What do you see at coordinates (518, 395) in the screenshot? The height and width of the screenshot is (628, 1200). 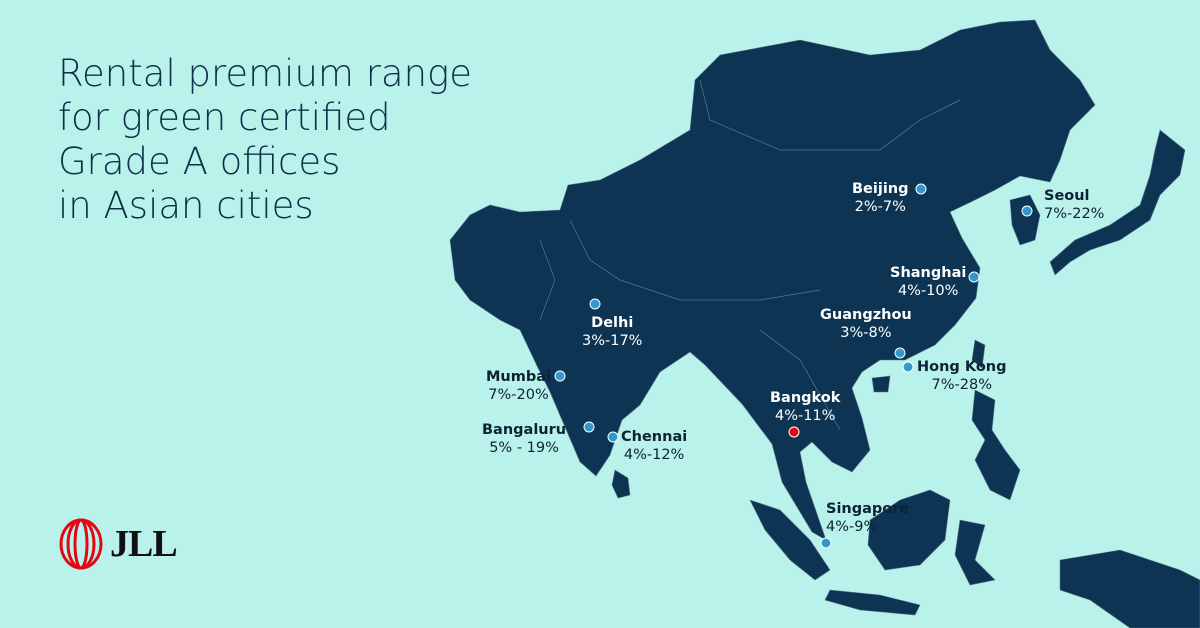 I see `rental-premium-range: 7%-20%` at bounding box center [518, 395].